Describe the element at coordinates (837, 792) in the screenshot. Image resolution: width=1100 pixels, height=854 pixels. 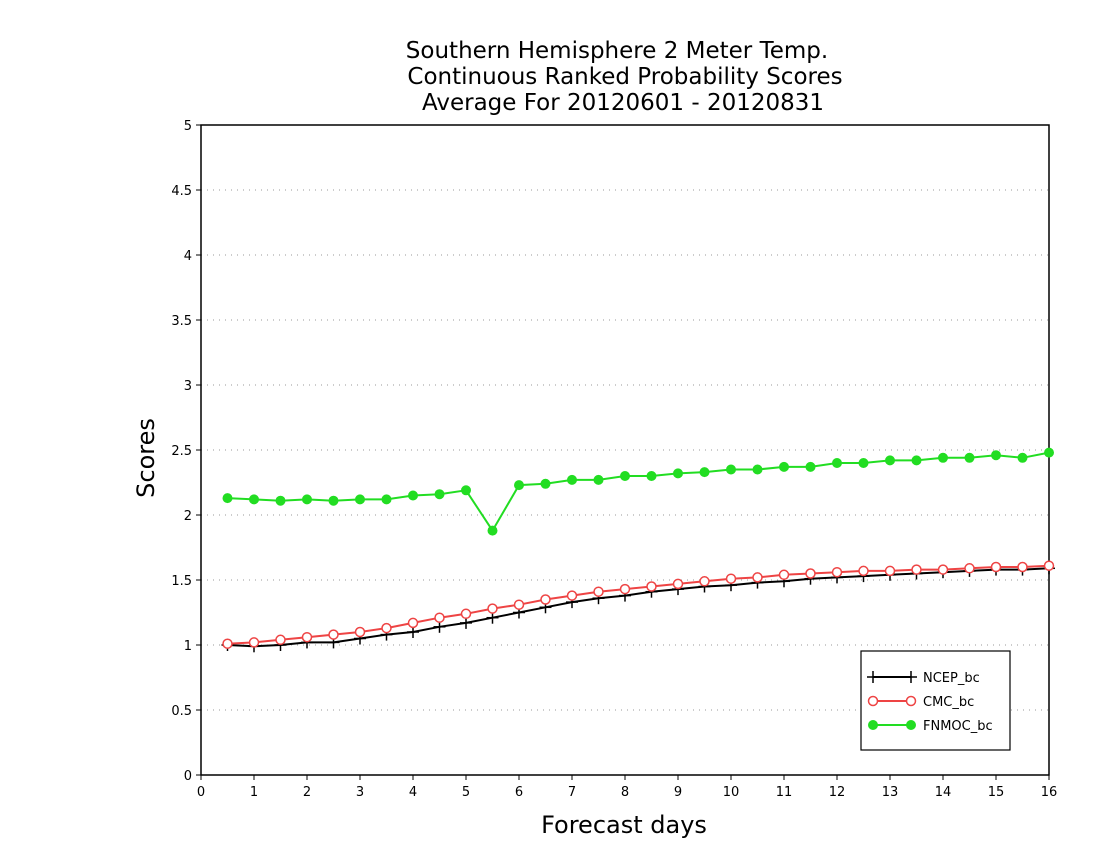
I see `x-tick-label-12: 12` at that location.